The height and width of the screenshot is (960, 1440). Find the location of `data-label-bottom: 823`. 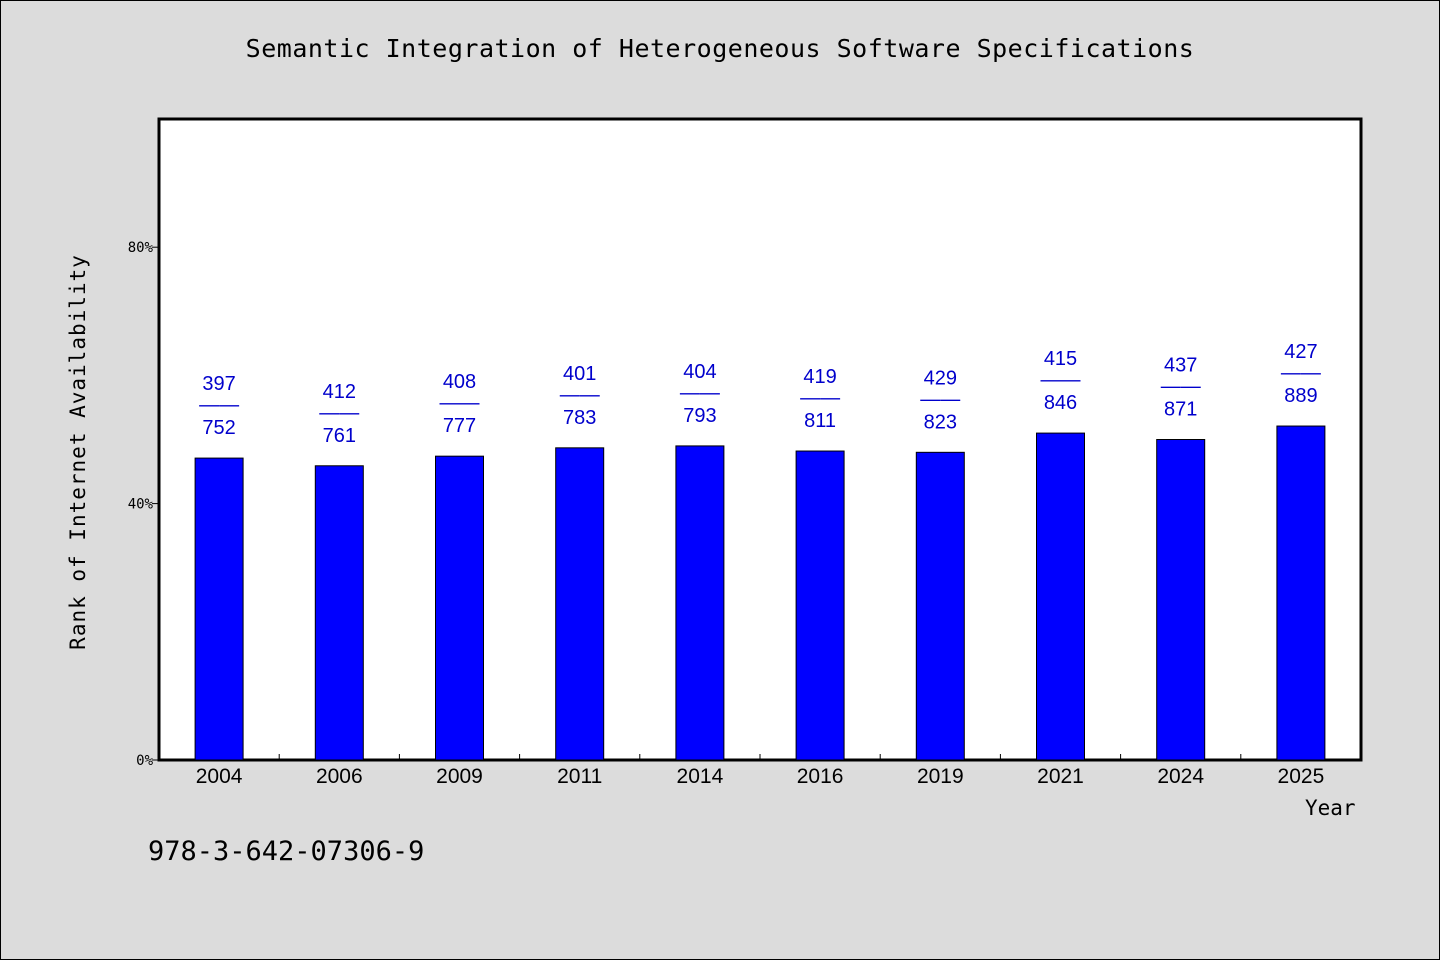

data-label-bottom: 823 is located at coordinates (940, 422).